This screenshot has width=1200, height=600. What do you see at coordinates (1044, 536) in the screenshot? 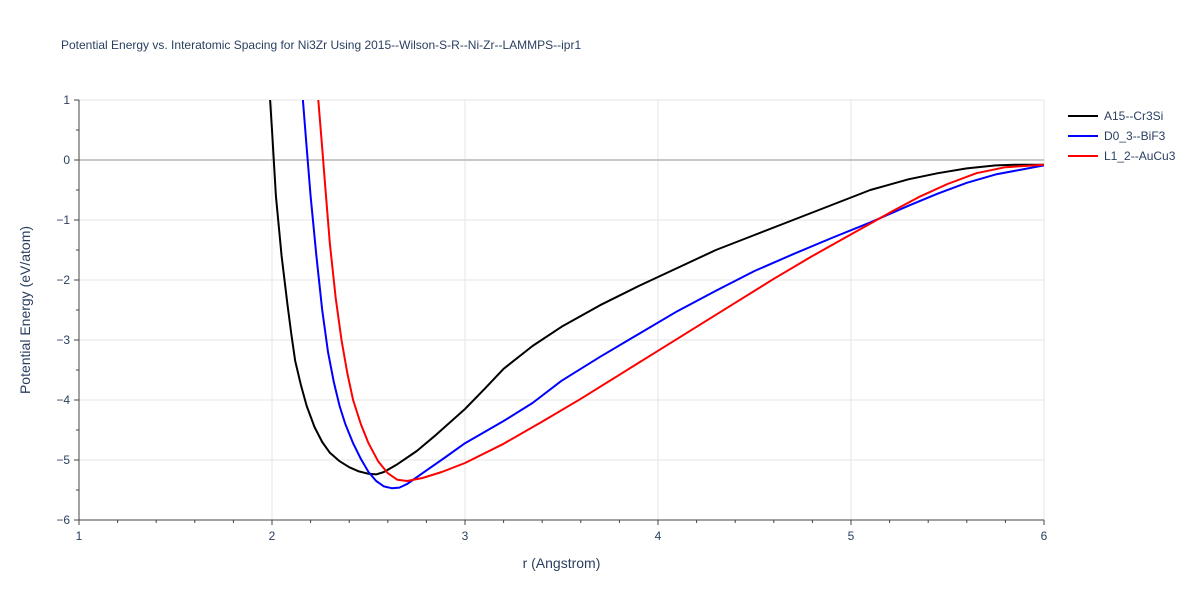
I see `x-tick-label: 6` at bounding box center [1044, 536].